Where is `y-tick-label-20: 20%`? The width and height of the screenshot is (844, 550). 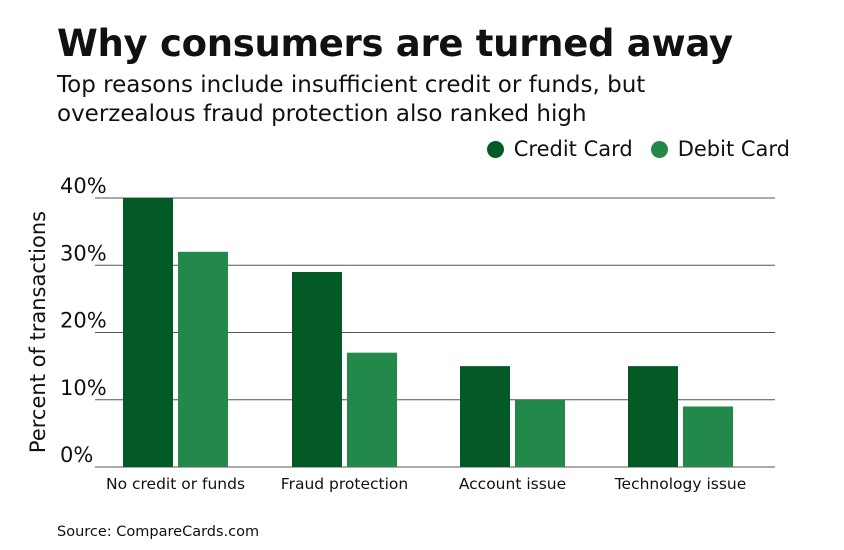 y-tick-label-20: 20% is located at coordinates (83, 321).